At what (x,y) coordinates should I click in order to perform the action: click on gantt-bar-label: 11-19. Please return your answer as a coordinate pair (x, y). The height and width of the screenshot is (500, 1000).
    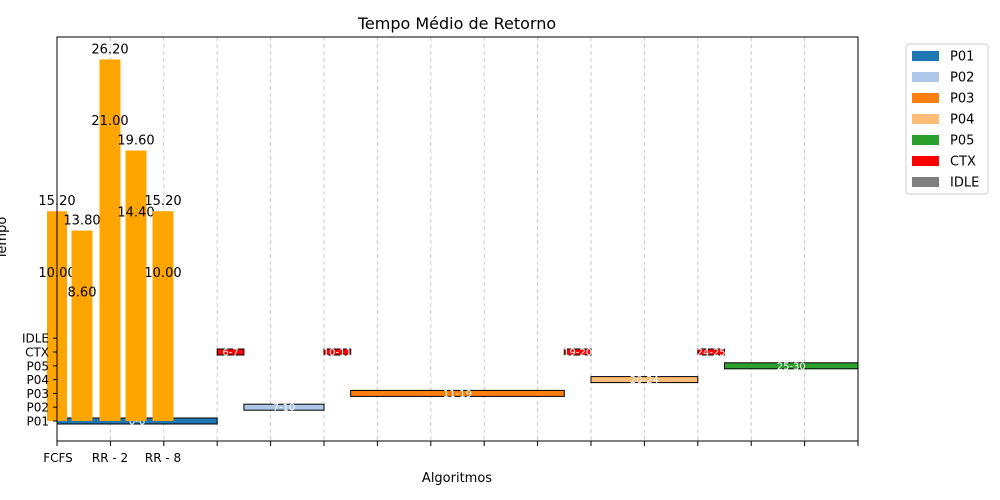
    Looking at the image, I should click on (457, 394).